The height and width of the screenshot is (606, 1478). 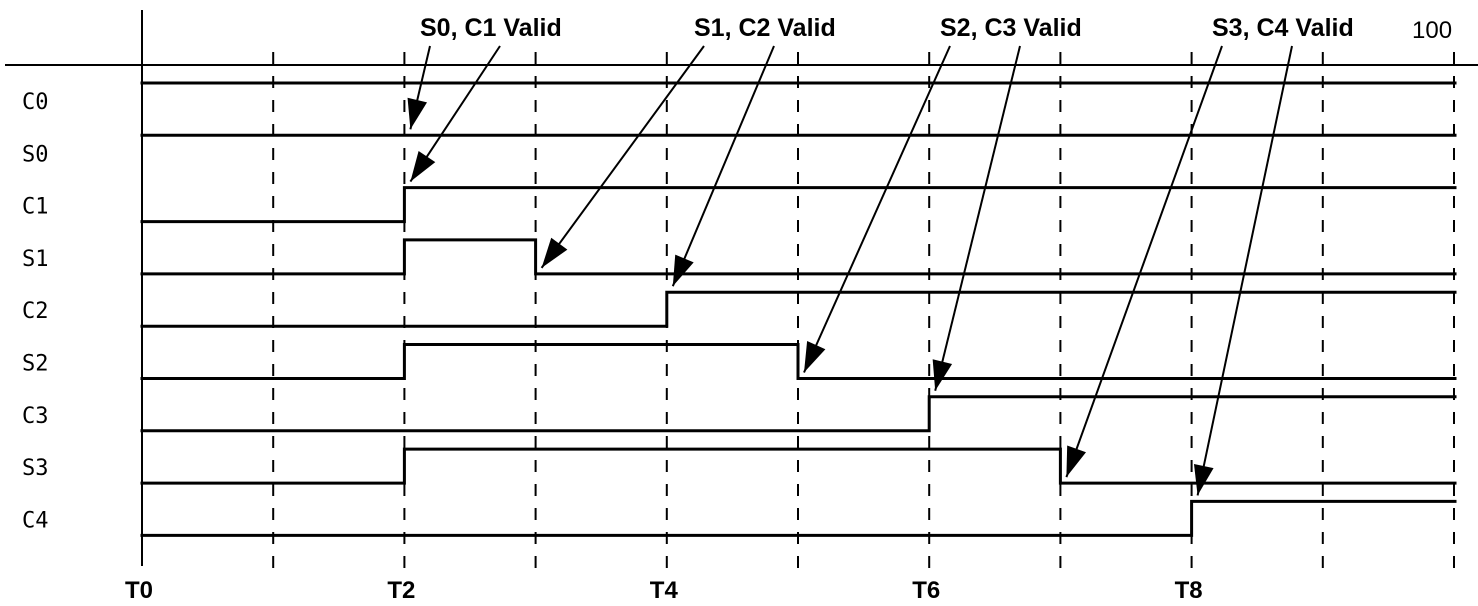 I want to click on annotation-label: S1, C2 Valid, so click(x=765, y=28).